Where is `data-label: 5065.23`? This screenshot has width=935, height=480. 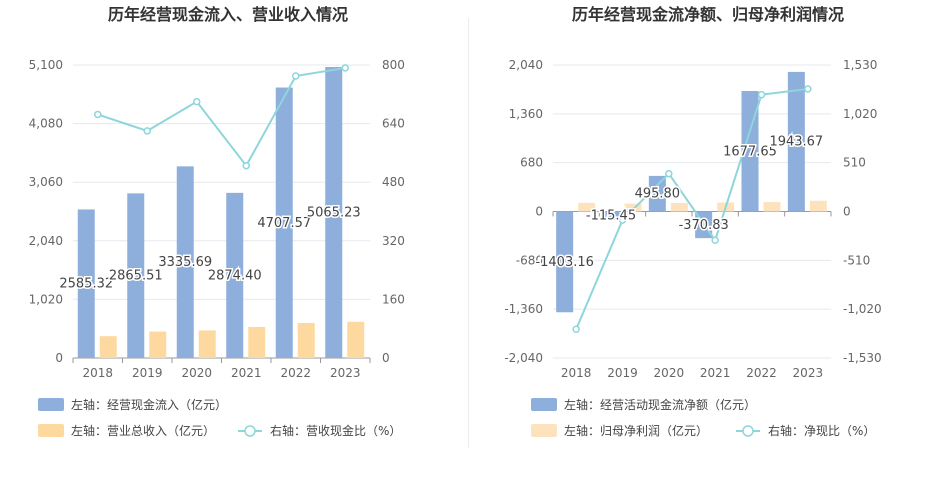
data-label: 5065.23 is located at coordinates (334, 212).